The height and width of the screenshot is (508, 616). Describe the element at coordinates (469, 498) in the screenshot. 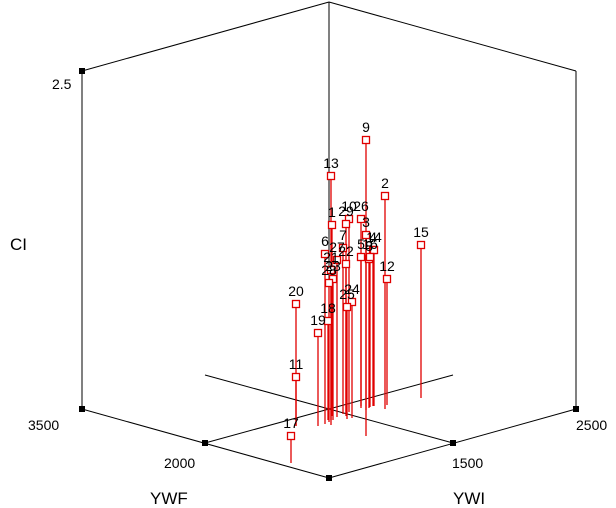

I see `axis-title-ywi: YWI` at that location.